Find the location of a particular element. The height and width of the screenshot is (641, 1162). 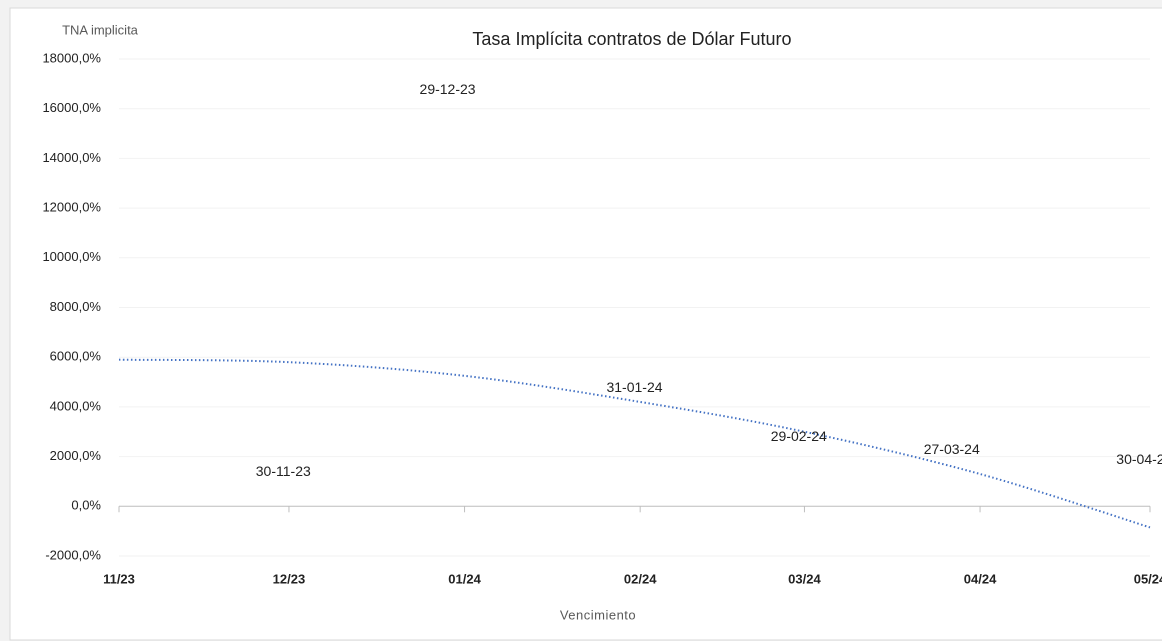

data-label: 29-02-24 is located at coordinates (799, 436).